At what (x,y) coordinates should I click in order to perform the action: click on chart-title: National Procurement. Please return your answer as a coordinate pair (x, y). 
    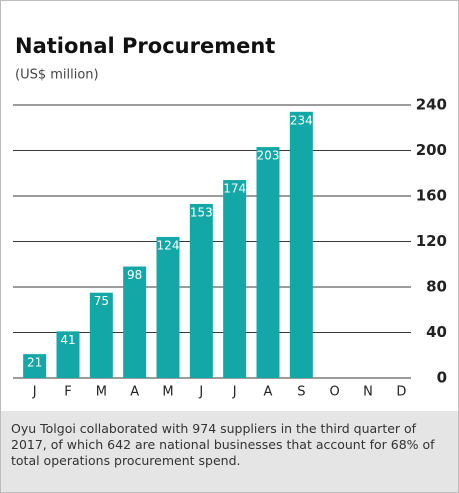
    Looking at the image, I should click on (145, 46).